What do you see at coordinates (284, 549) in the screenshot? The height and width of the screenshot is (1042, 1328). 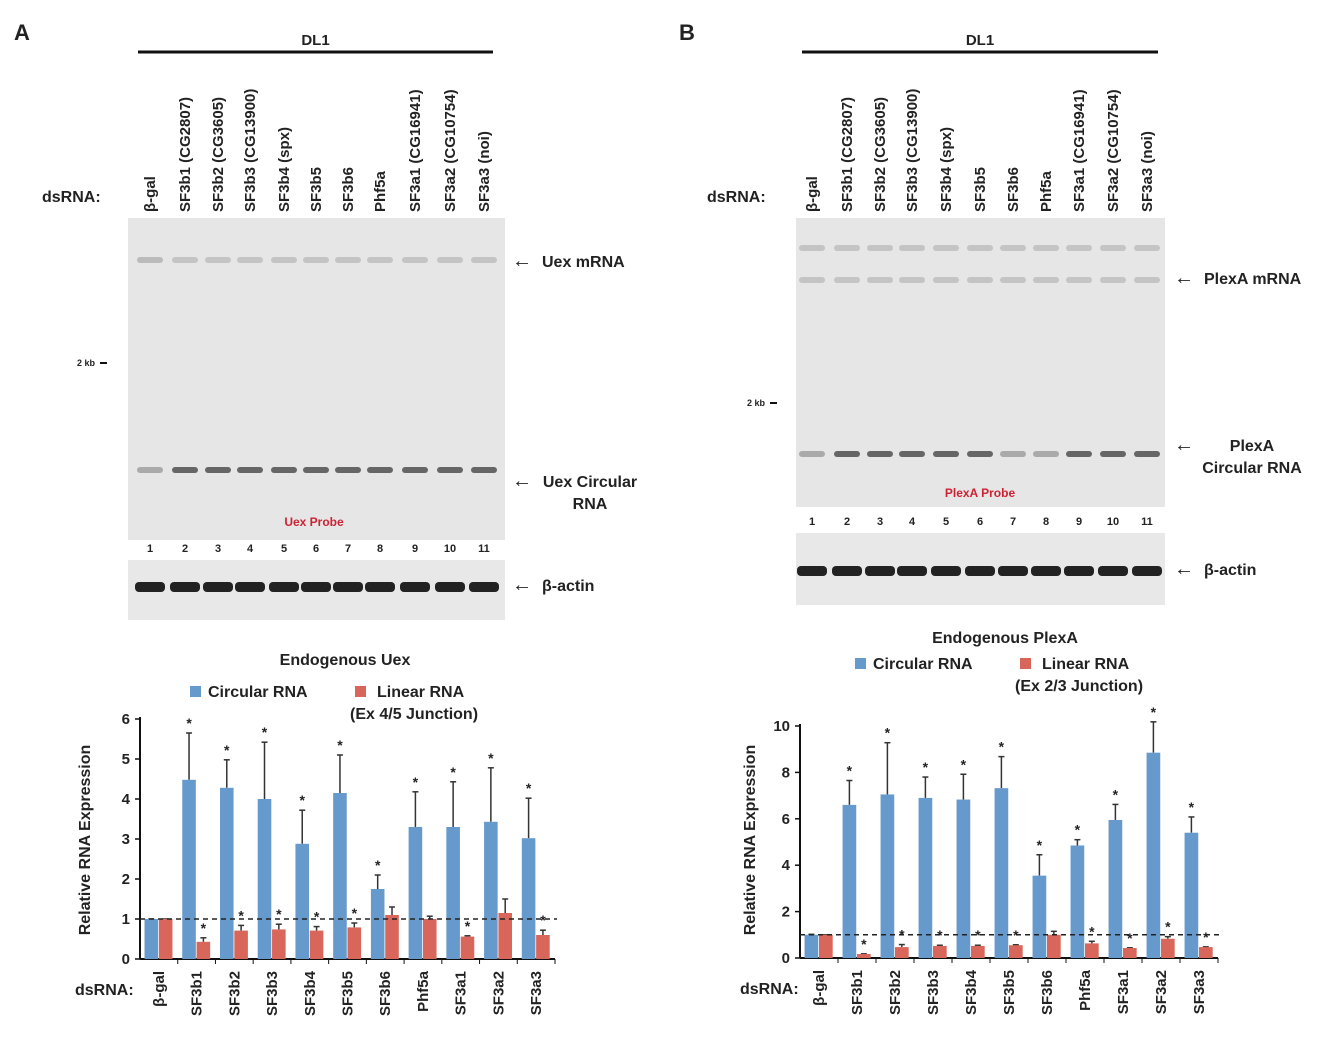 I see `lane-number: 5` at bounding box center [284, 549].